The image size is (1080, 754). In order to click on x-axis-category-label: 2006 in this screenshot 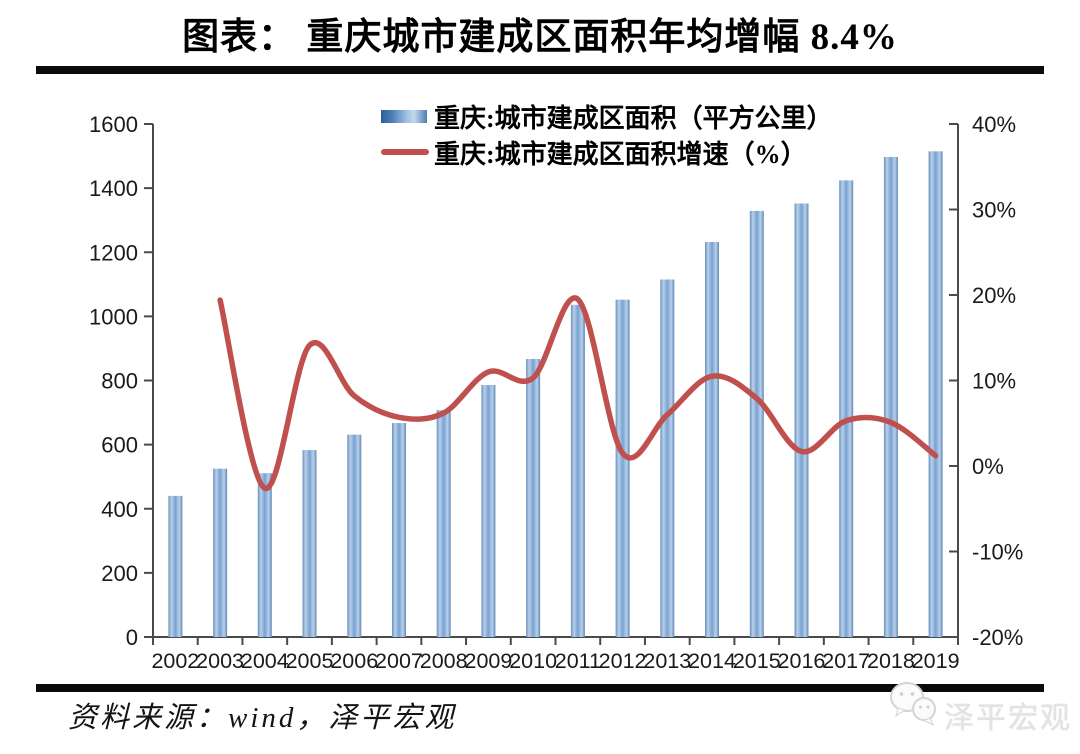, I will do `click(354, 661)`.